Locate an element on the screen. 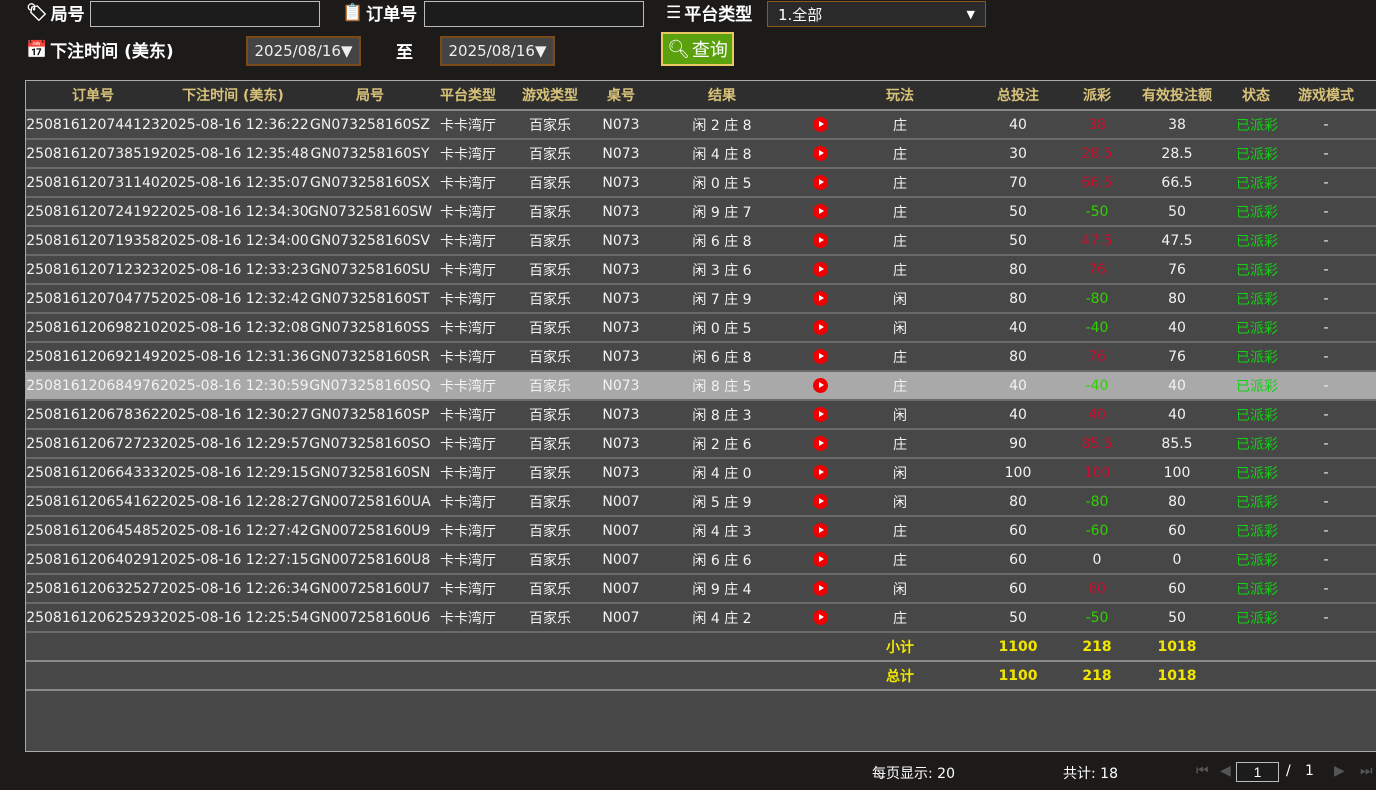 This screenshot has height=790, width=1376. query-button: 🔍︎ 查询 is located at coordinates (697, 49).